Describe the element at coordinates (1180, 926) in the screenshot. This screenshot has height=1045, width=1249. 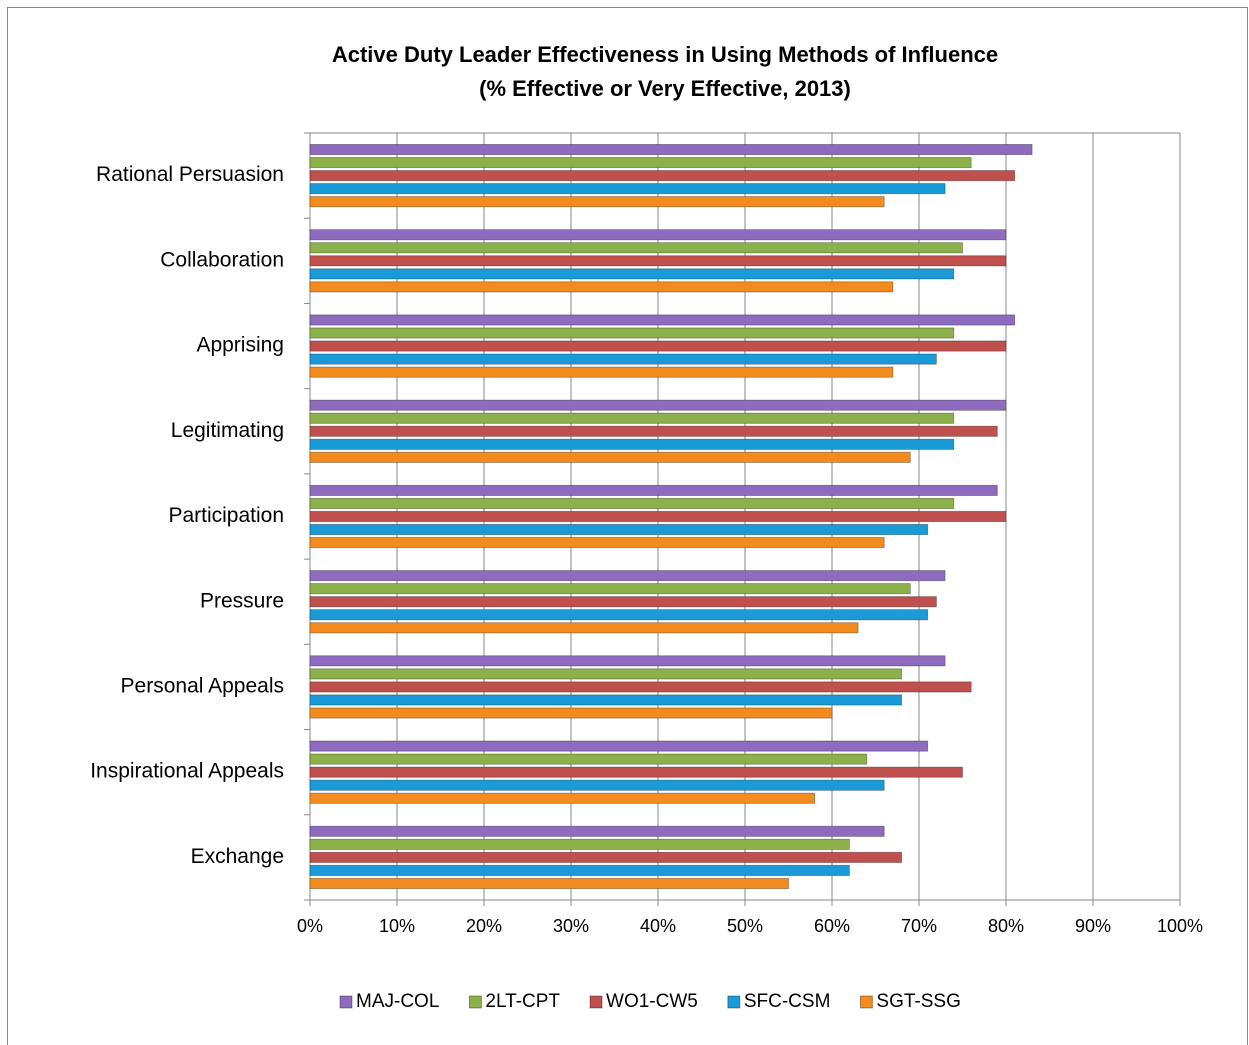
I see `x-tick-label: 100%` at that location.